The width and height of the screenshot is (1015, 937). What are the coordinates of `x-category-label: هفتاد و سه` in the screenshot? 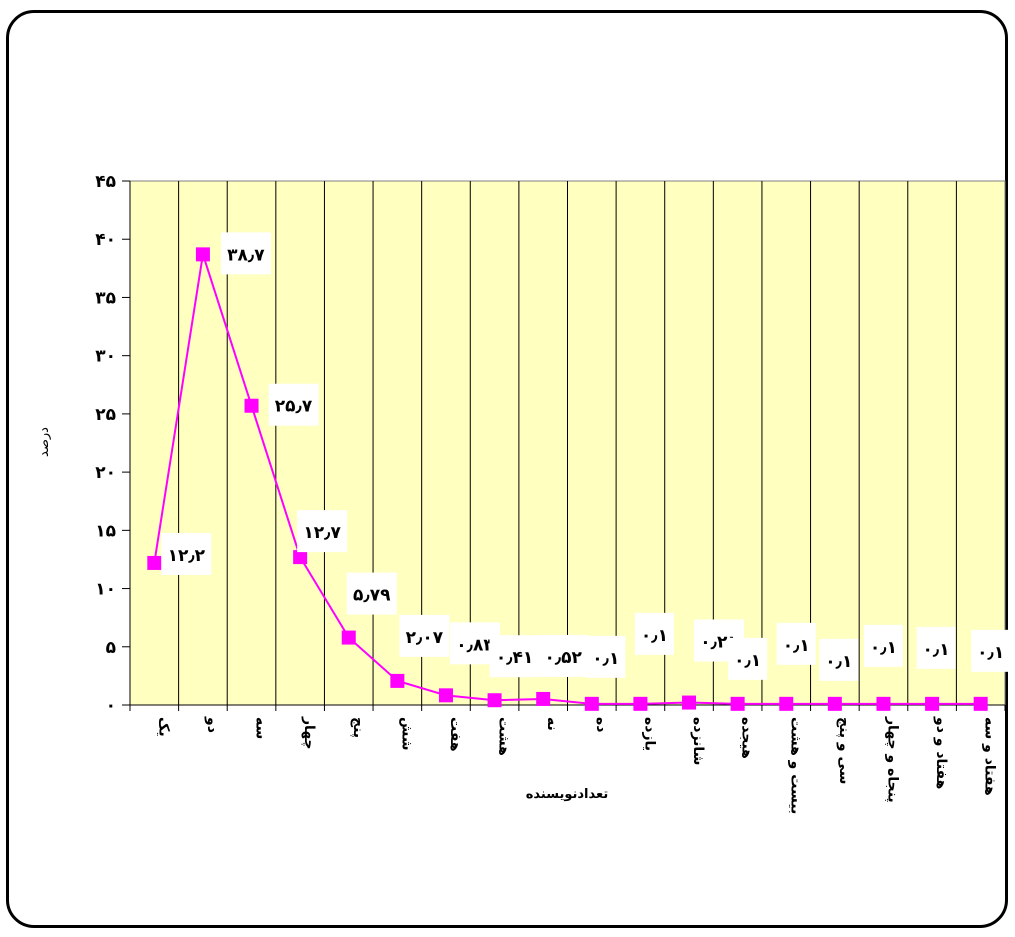 It's located at (990, 756).